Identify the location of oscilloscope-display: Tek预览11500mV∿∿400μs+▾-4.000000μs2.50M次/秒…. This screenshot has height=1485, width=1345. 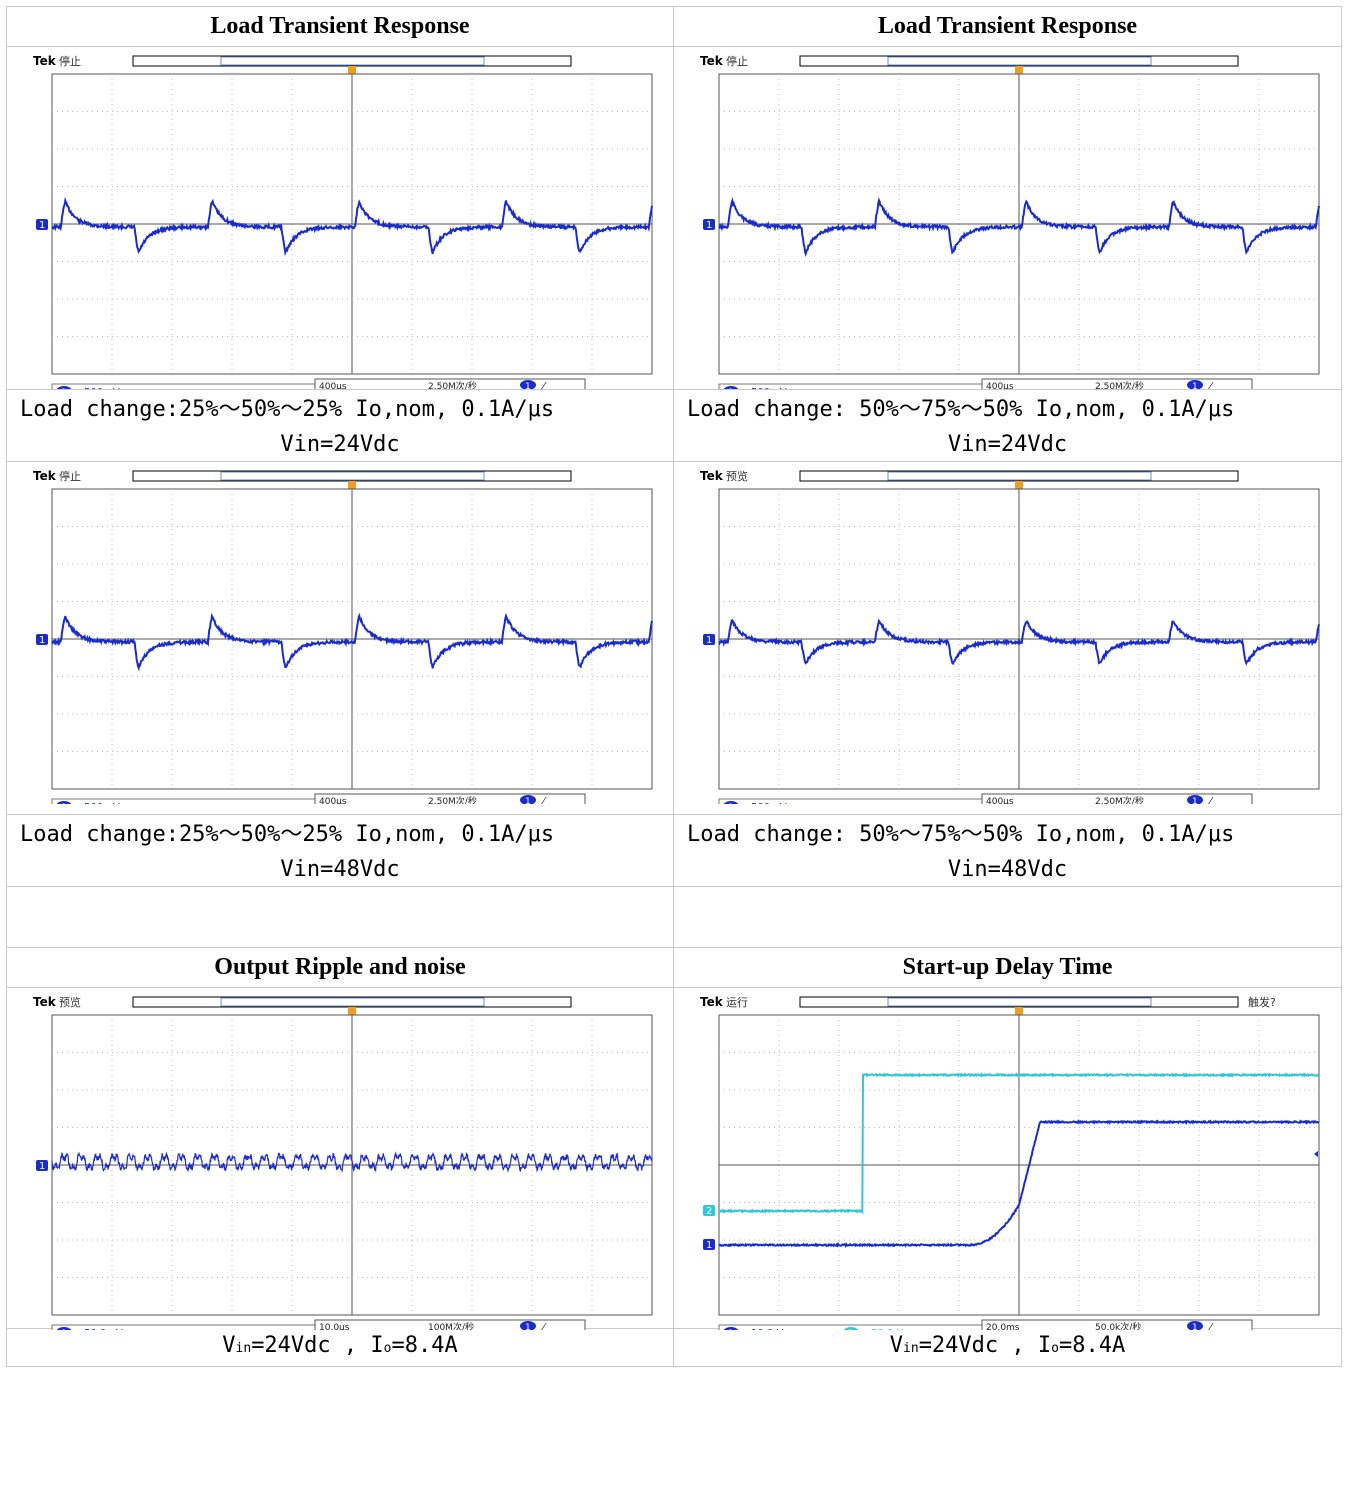
(1010, 636).